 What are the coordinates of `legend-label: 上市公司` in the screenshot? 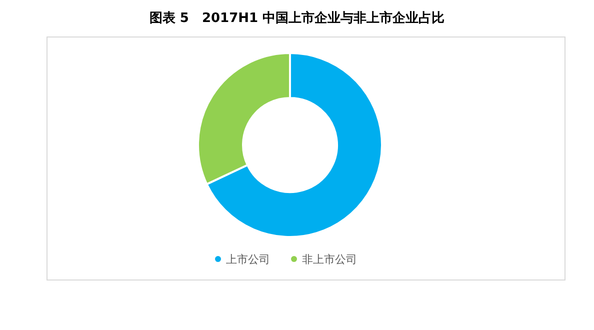 It's located at (248, 259).